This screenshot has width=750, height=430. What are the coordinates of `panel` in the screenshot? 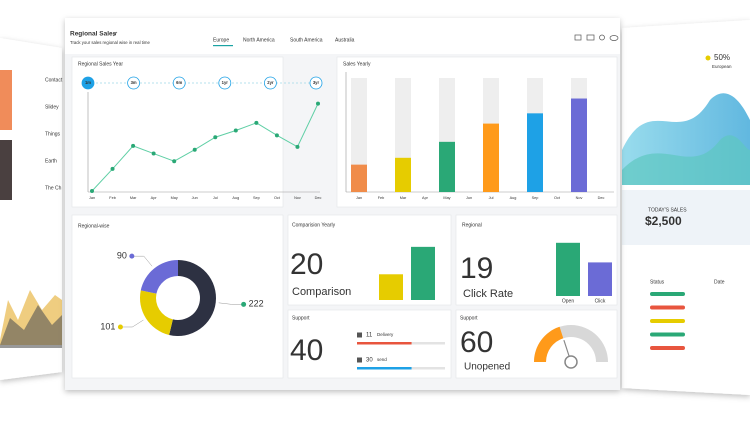 It's located at (477, 132).